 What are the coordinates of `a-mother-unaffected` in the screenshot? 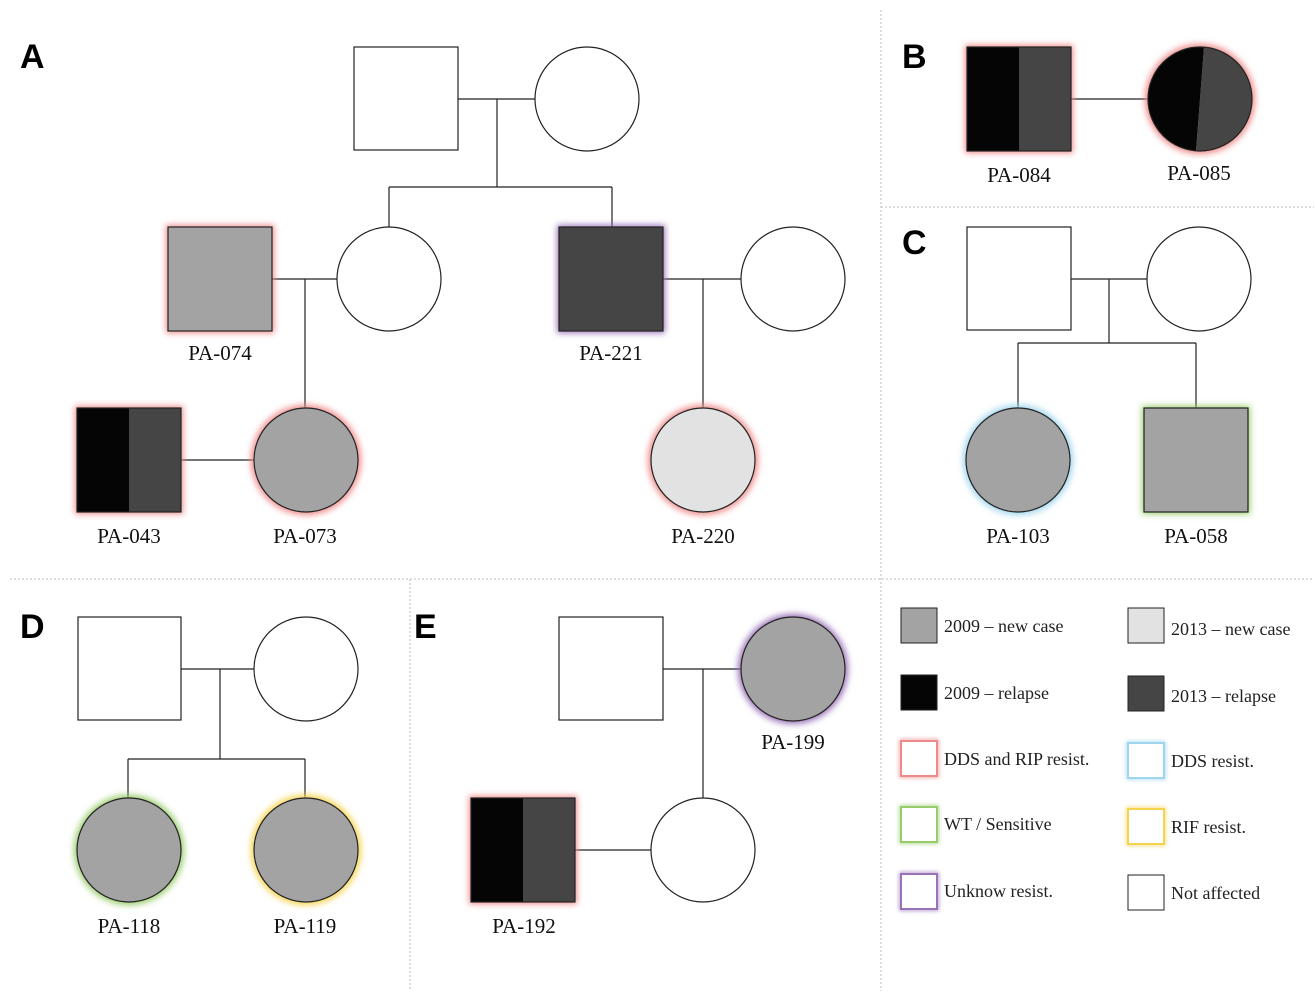 It's located at (587, 99).